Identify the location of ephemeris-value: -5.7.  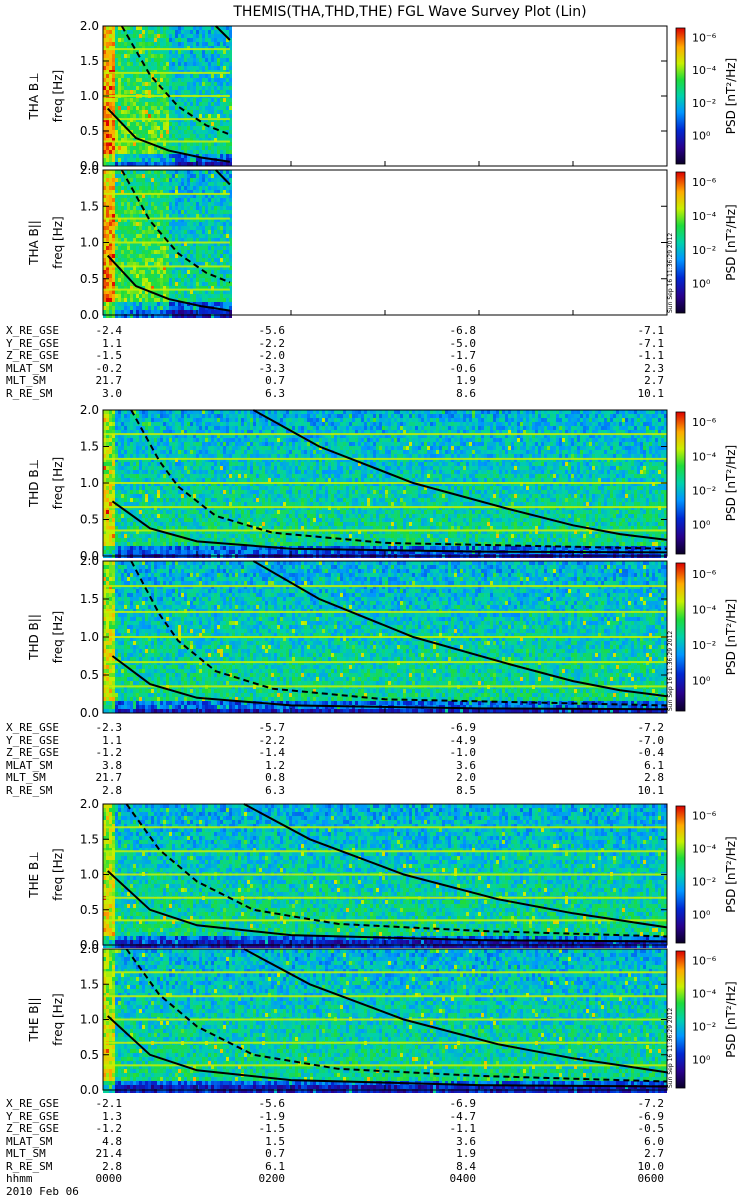
(272, 728).